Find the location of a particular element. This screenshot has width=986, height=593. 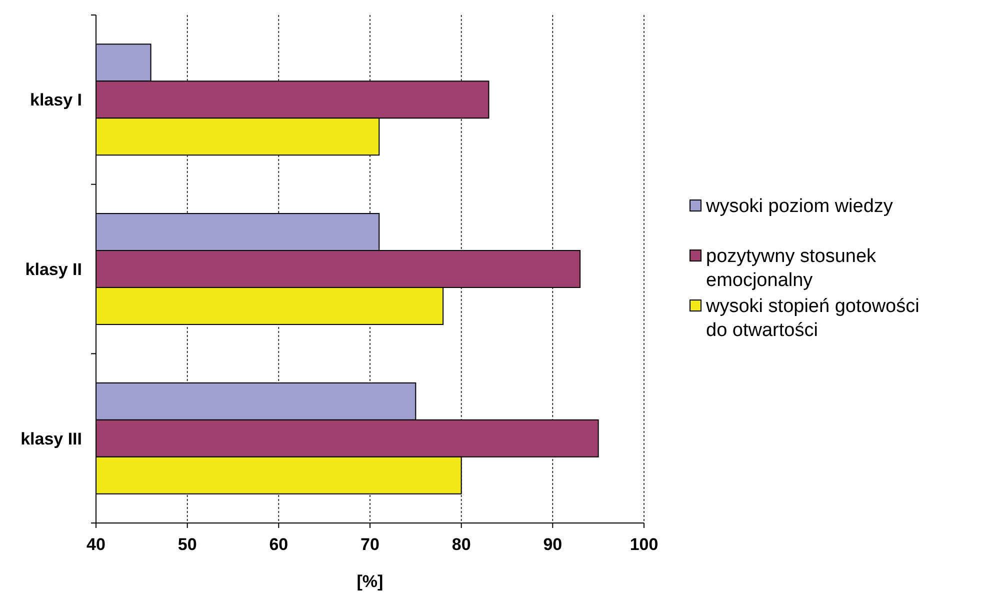

x-tick-label: 100 is located at coordinates (644, 544).